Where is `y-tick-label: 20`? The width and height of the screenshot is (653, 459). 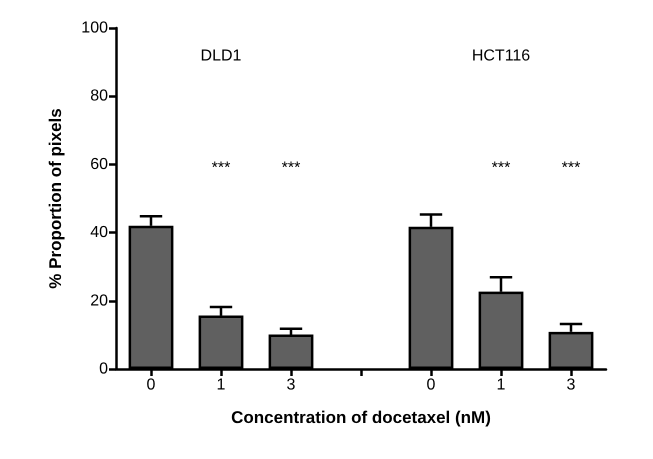
y-tick-label: 20 is located at coordinates (99, 301).